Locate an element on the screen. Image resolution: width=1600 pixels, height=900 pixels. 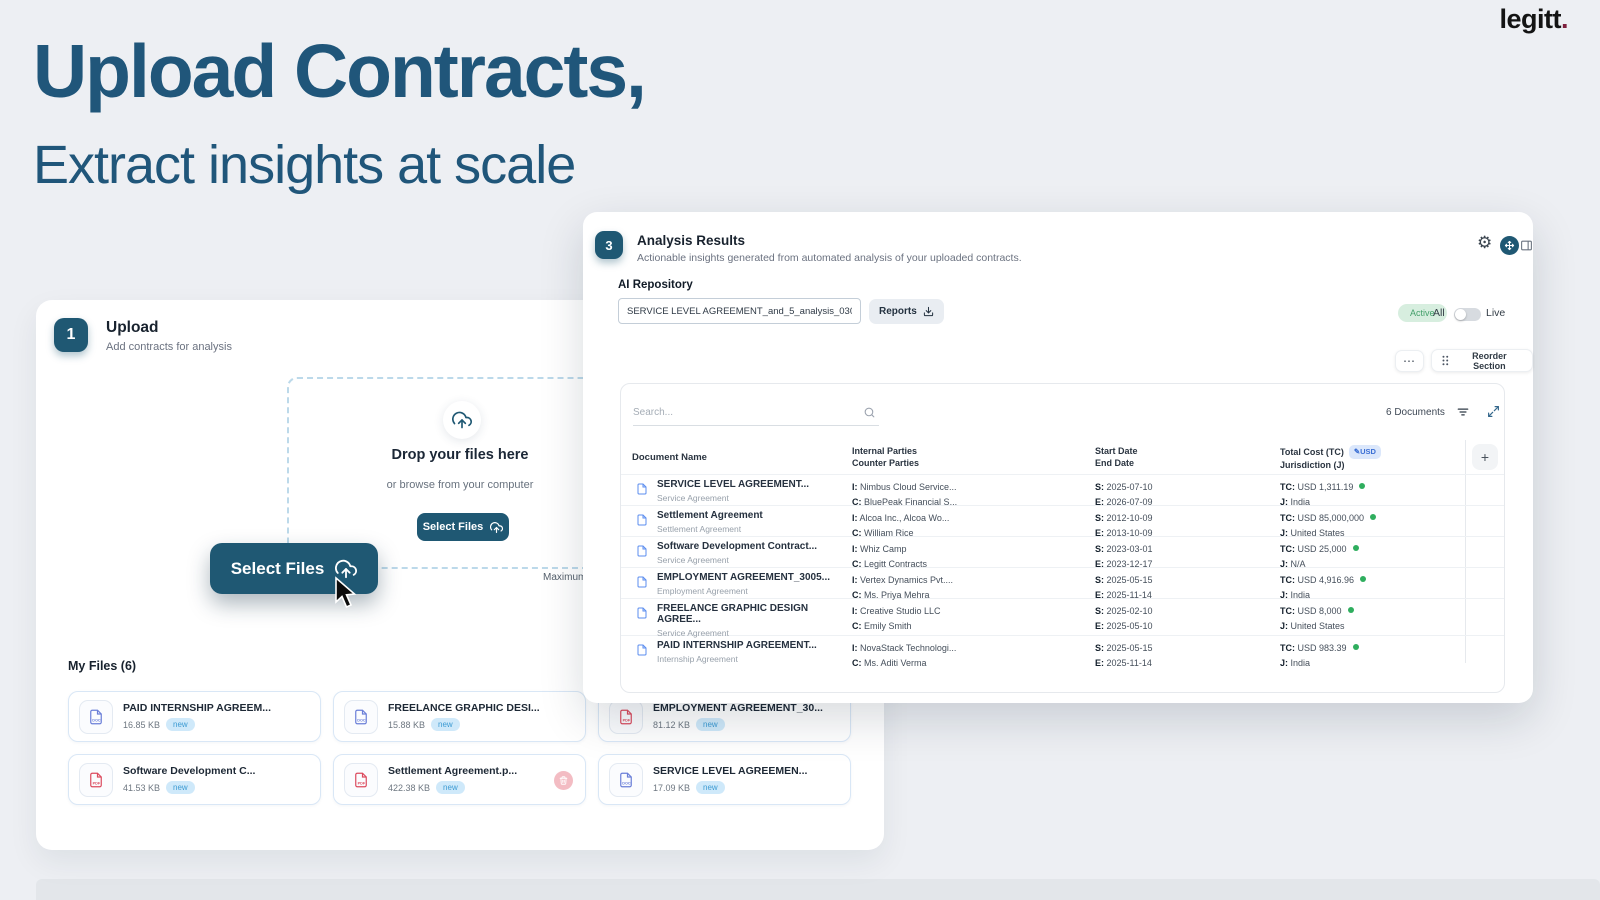
header-internal-parties: Internal Parties is located at coordinates (885, 451).